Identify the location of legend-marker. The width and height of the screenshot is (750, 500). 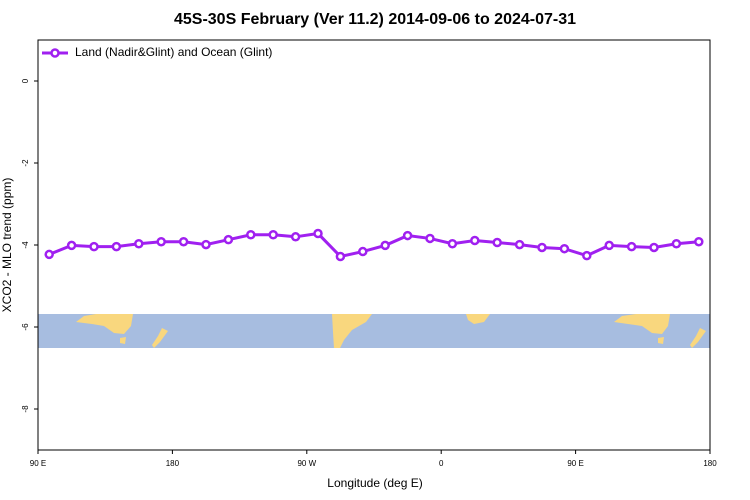
(55, 53).